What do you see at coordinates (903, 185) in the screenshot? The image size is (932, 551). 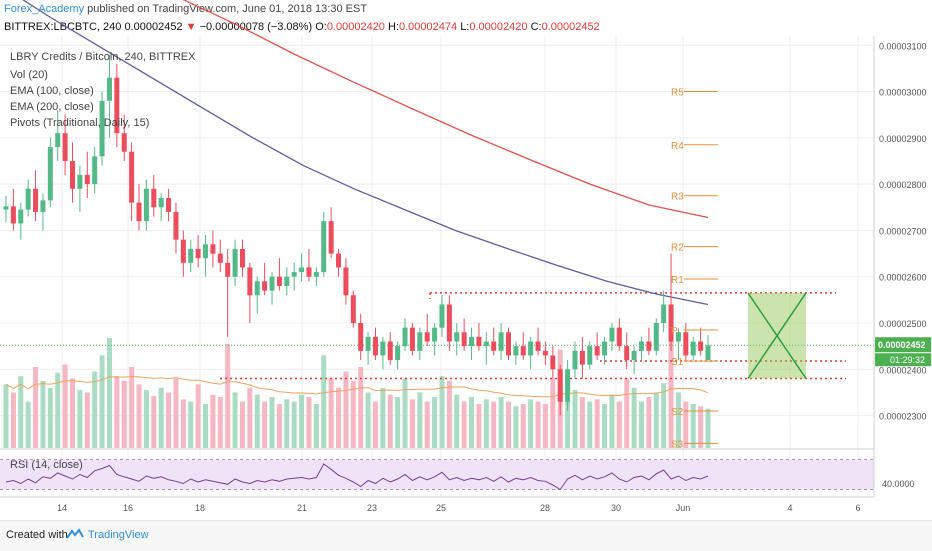 I see `price-tick-label: 0.00002800` at bounding box center [903, 185].